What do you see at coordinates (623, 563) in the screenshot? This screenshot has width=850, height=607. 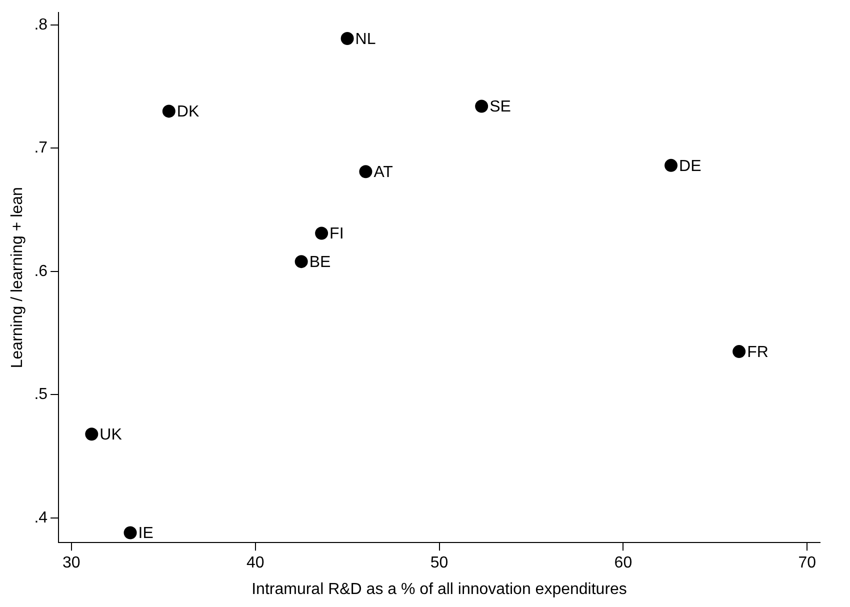 I see `x-tick-label: 60` at bounding box center [623, 563].